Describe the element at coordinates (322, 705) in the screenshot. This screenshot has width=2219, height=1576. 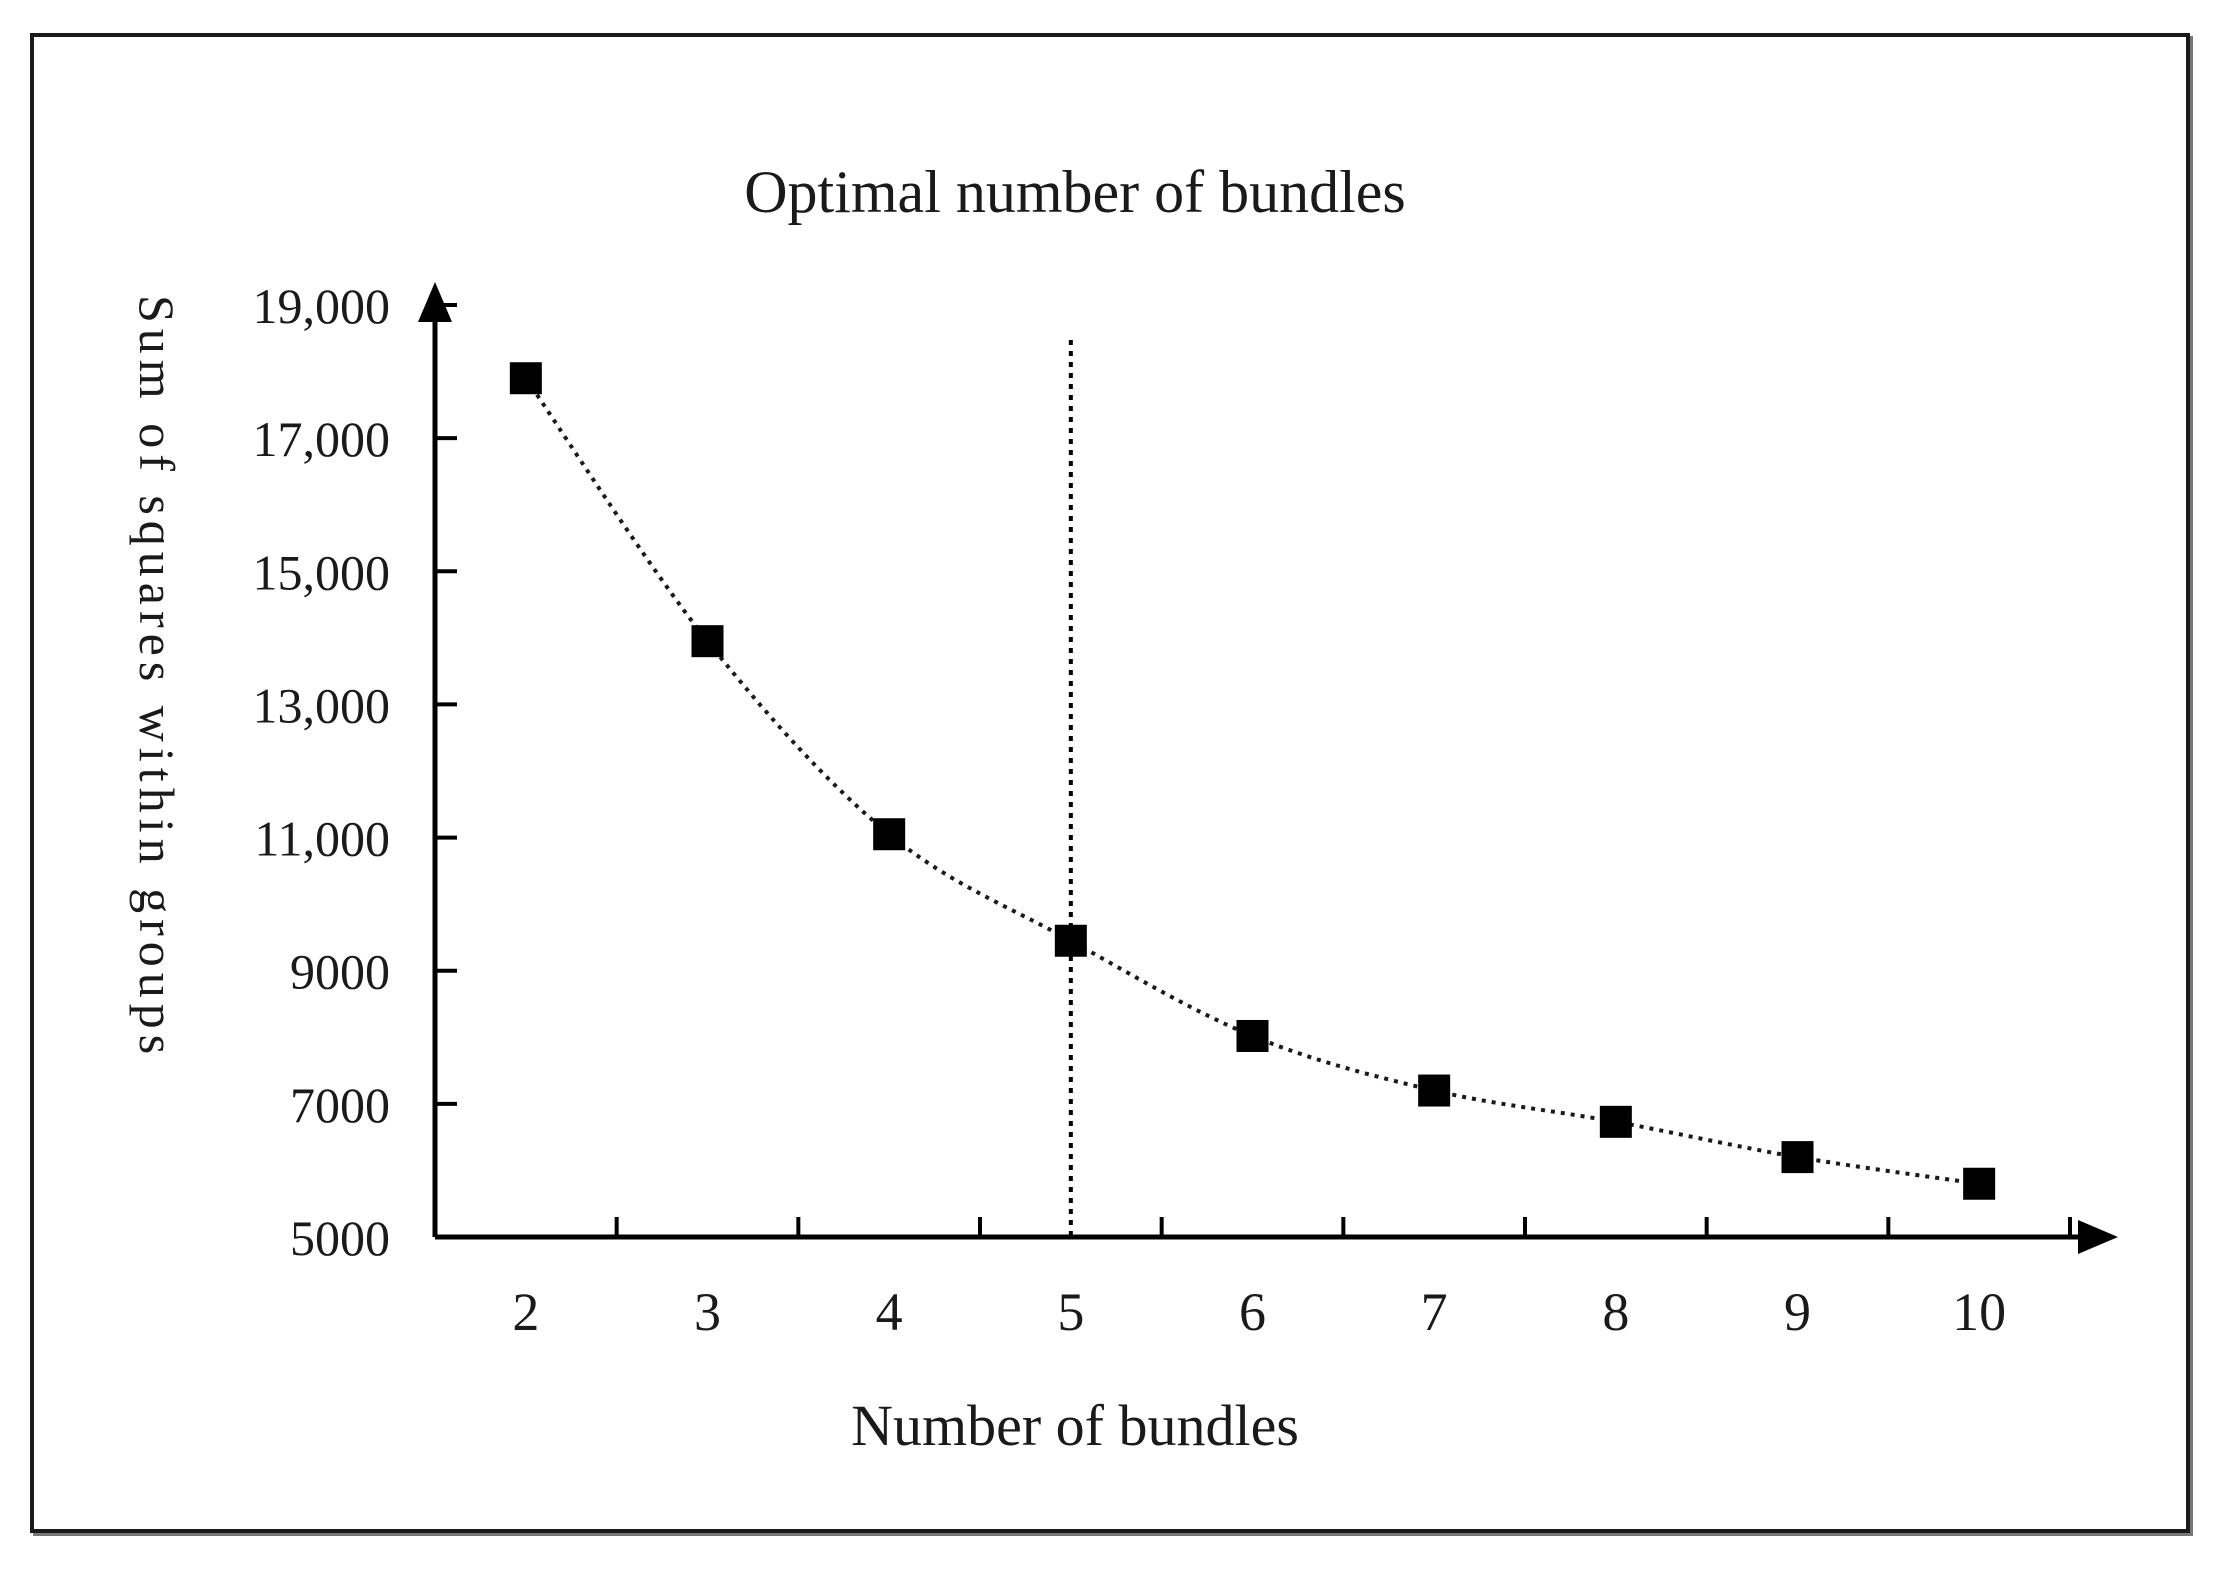
I see `y-tick-label: 13,000` at that location.